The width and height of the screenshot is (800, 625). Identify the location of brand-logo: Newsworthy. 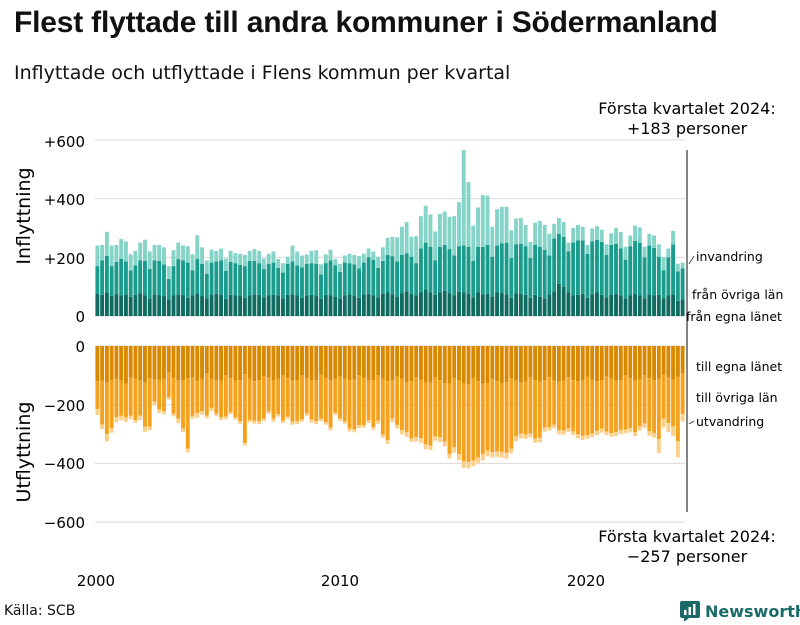
(740, 611).